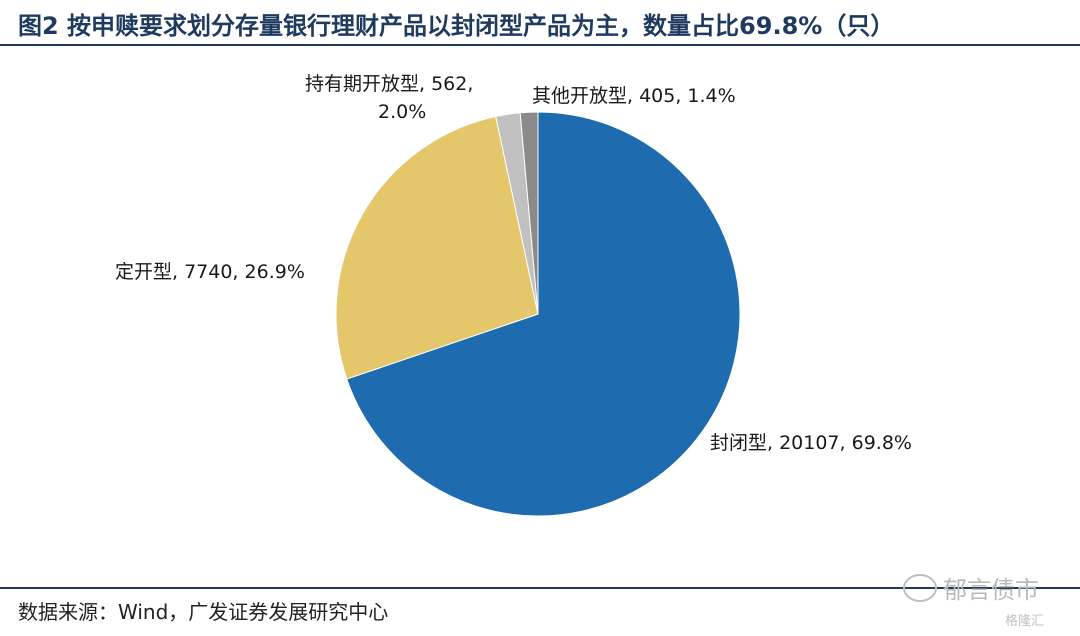 The height and width of the screenshot is (636, 1080). I want to click on slice-label-2-line2: 2.0%, so click(402, 112).